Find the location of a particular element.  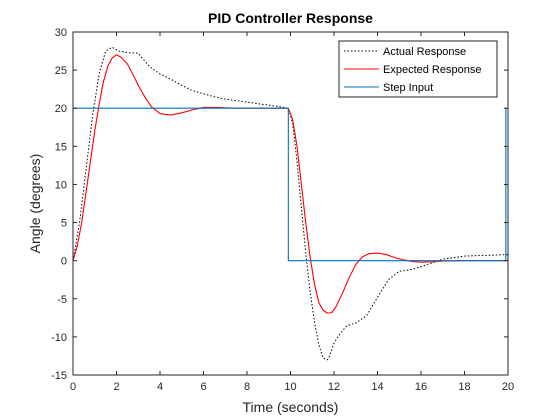

legend-label-0: Actual Response is located at coordinates (424, 52).